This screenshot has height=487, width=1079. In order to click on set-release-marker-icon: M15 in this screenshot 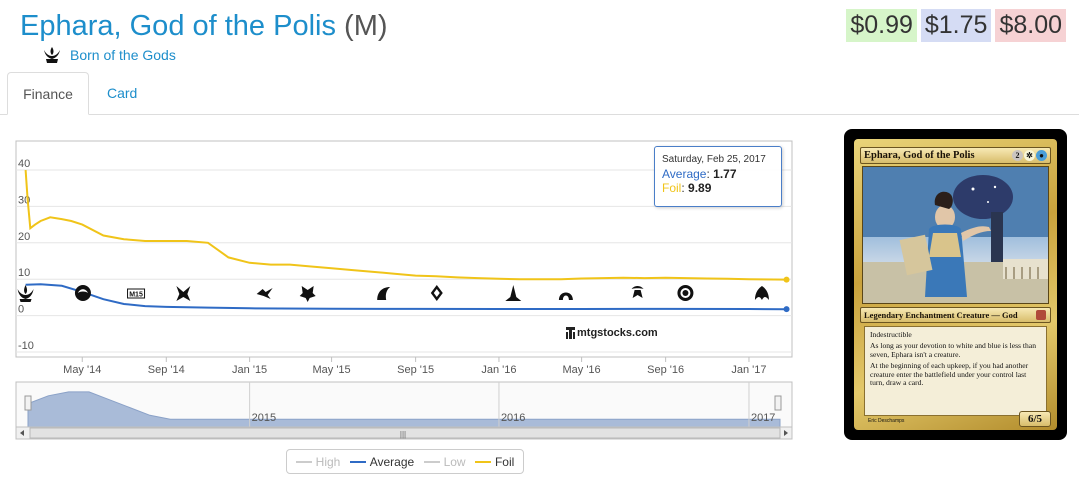, I will do `click(136, 293)`.